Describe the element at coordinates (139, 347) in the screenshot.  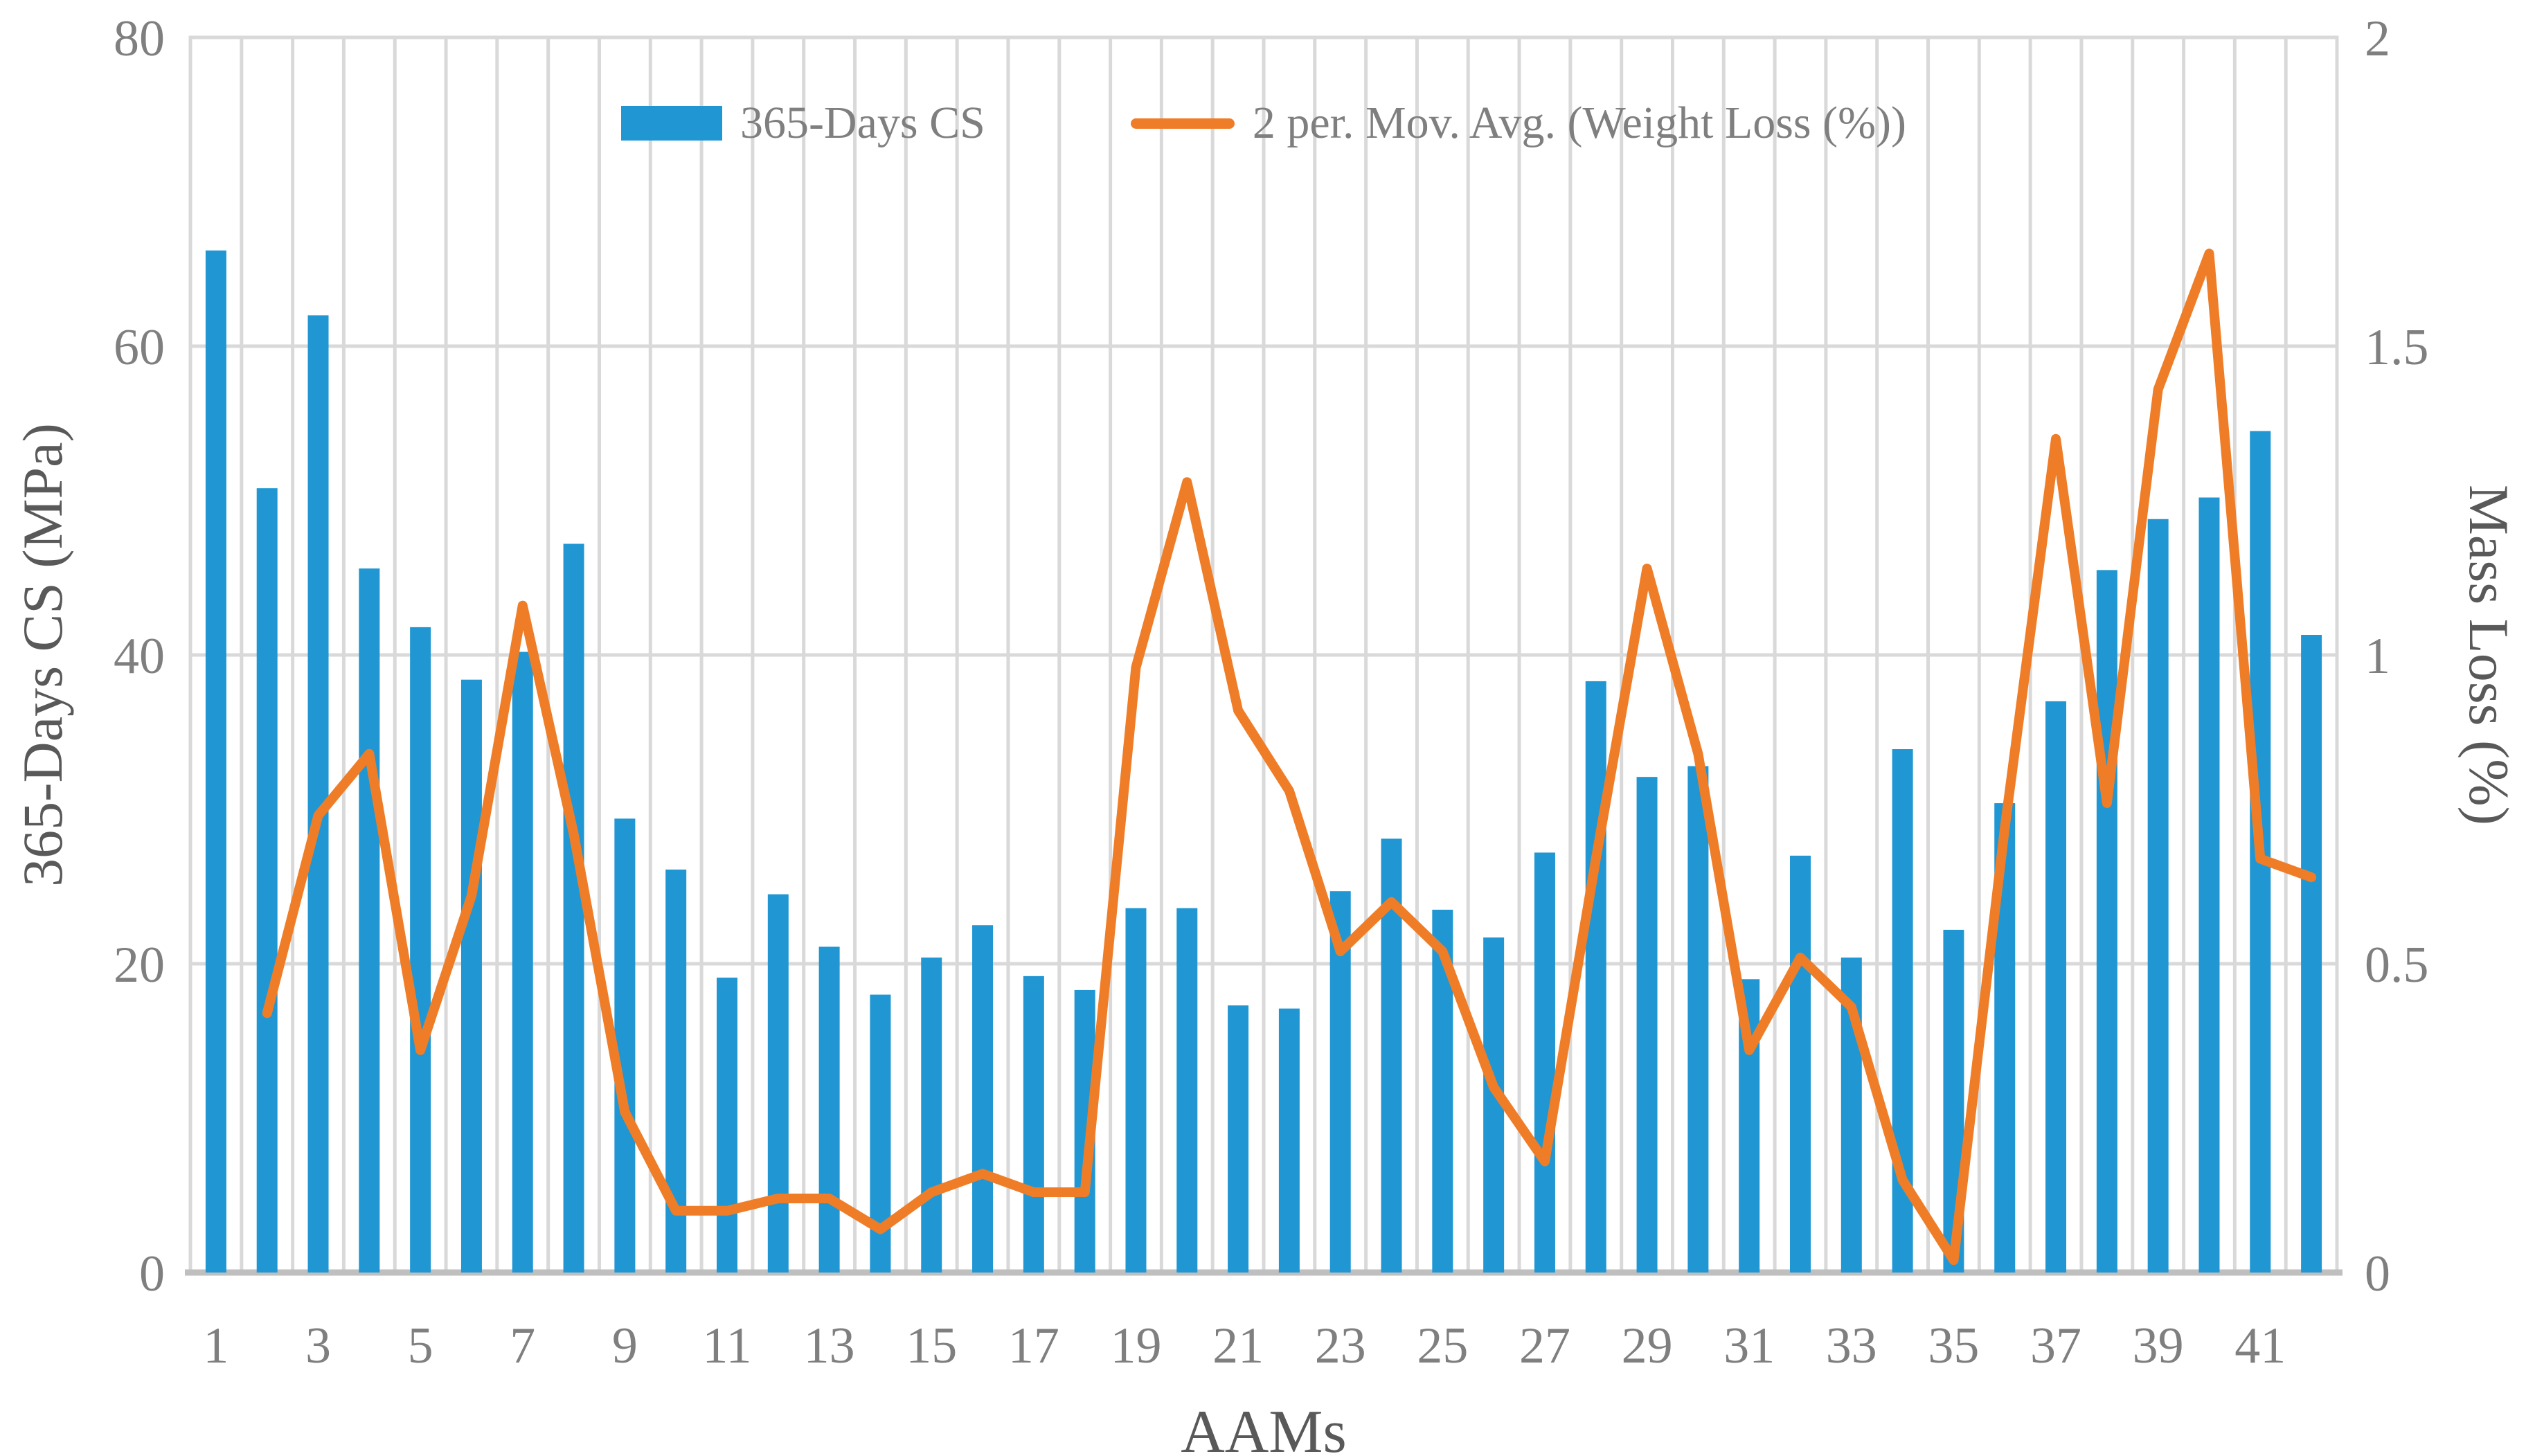
I see `y-left-tick-label: 60` at that location.